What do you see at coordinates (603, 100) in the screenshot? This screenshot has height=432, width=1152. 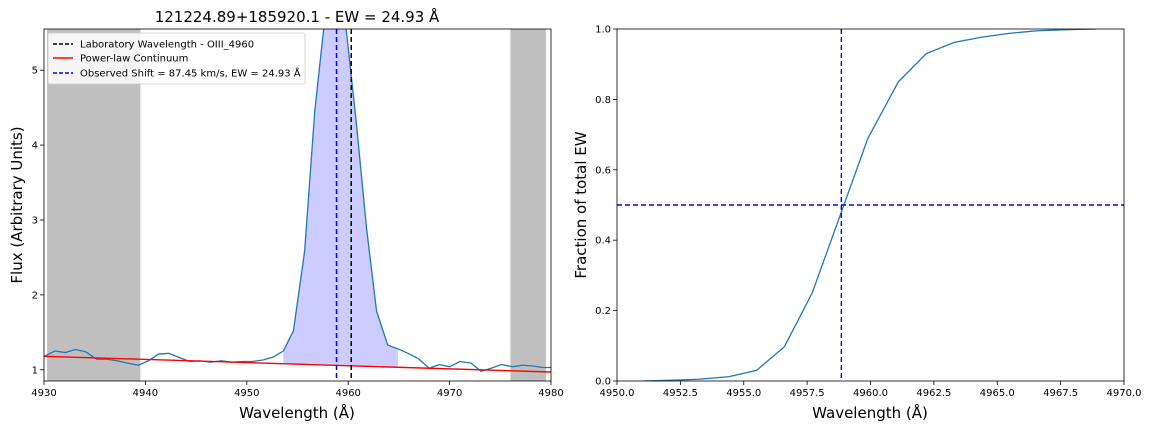 I see `y-tick-label: 0.8` at bounding box center [603, 100].